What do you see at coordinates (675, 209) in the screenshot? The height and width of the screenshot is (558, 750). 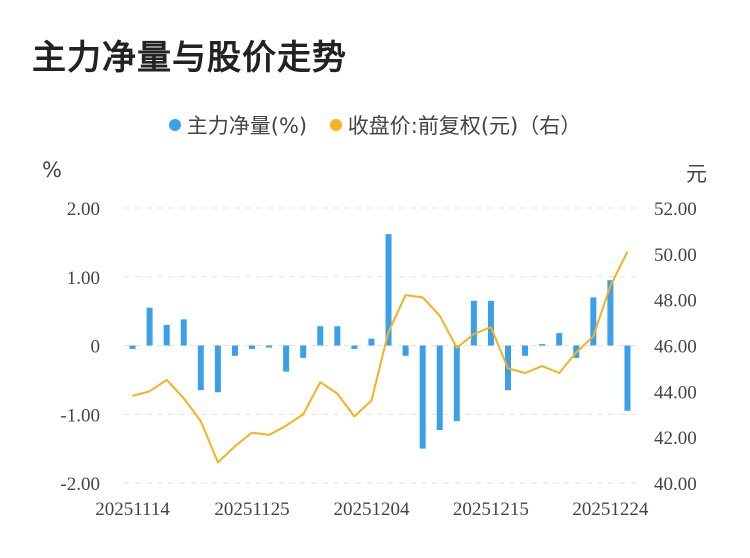 I see `y-right-tick-label: 52.00` at bounding box center [675, 209].